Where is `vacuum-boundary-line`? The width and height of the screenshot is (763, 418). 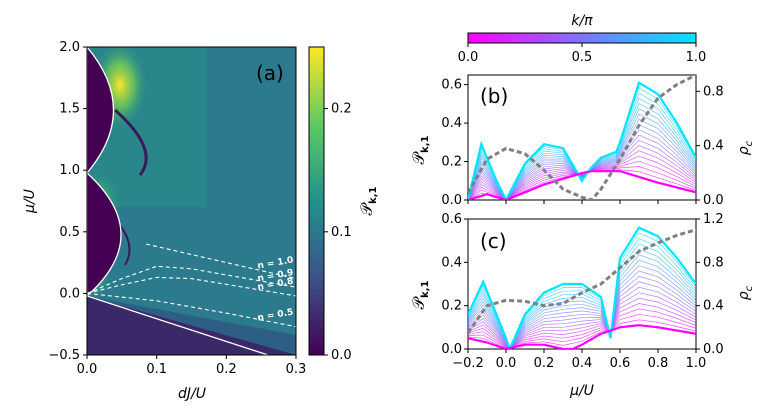 vacuum-boundary-line is located at coordinates (178, 325).